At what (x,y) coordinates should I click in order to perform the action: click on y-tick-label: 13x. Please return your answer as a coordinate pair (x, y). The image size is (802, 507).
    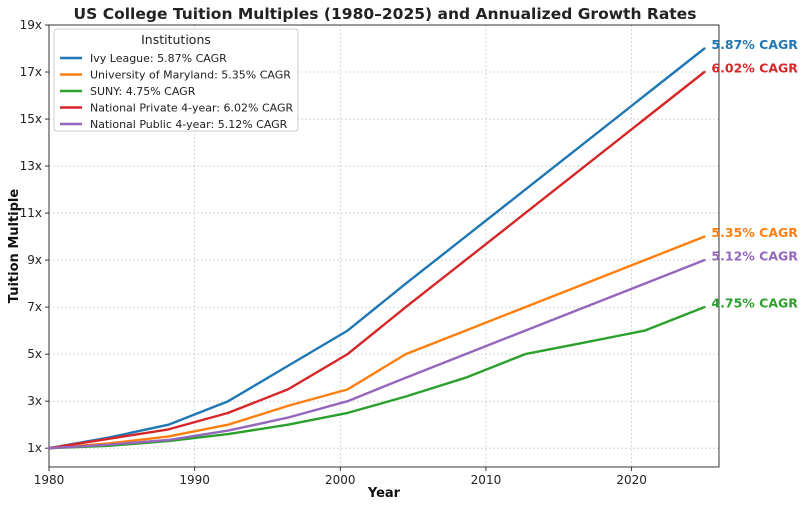
    Looking at the image, I should click on (31, 166).